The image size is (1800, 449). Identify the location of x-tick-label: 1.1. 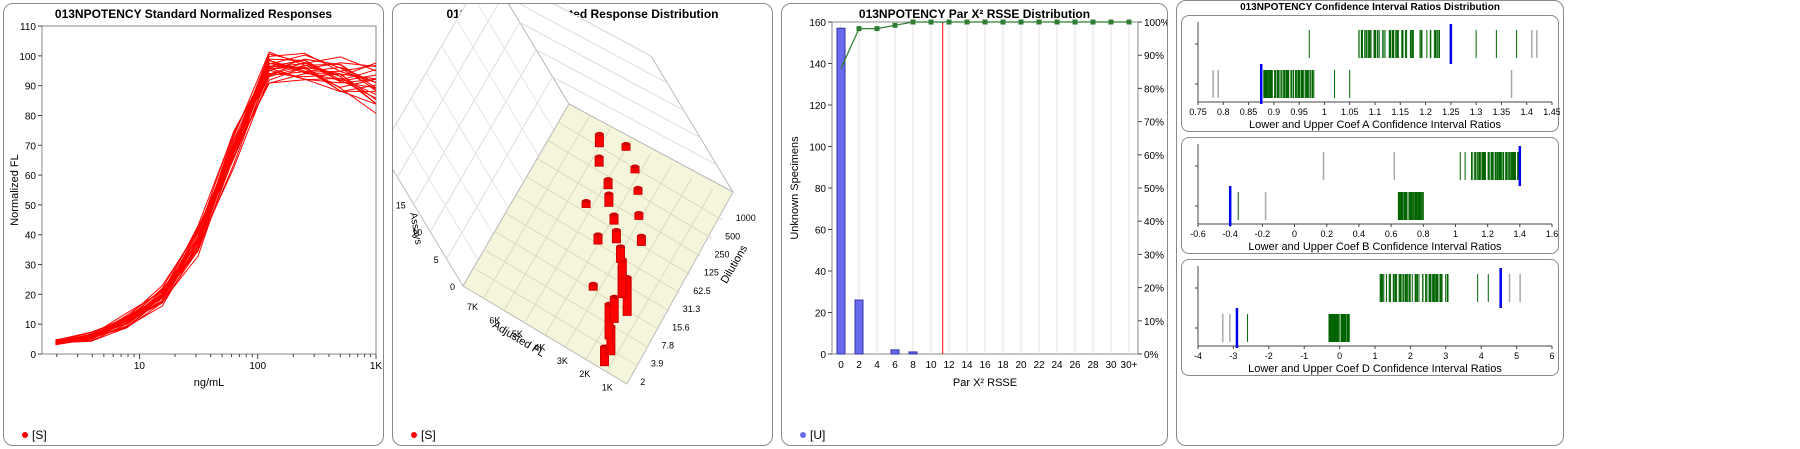
(1375, 112).